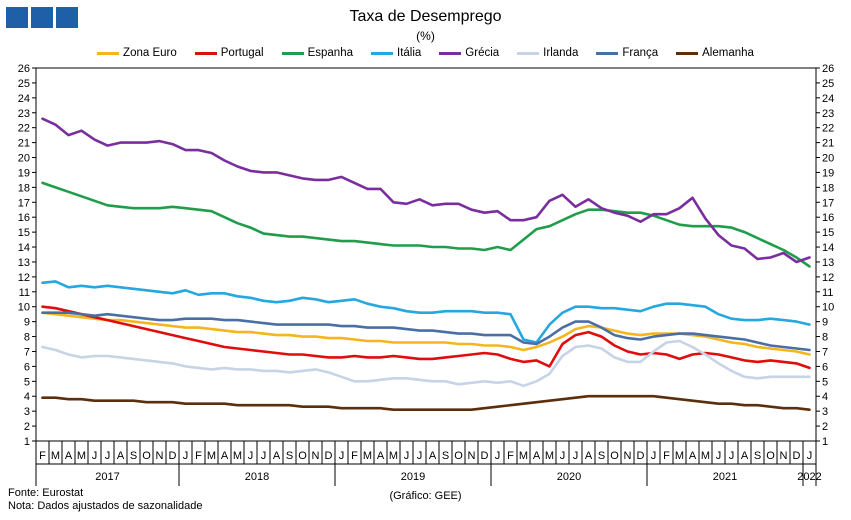  Describe the element at coordinates (413, 477) in the screenshot. I see `year-label: 2019` at that location.